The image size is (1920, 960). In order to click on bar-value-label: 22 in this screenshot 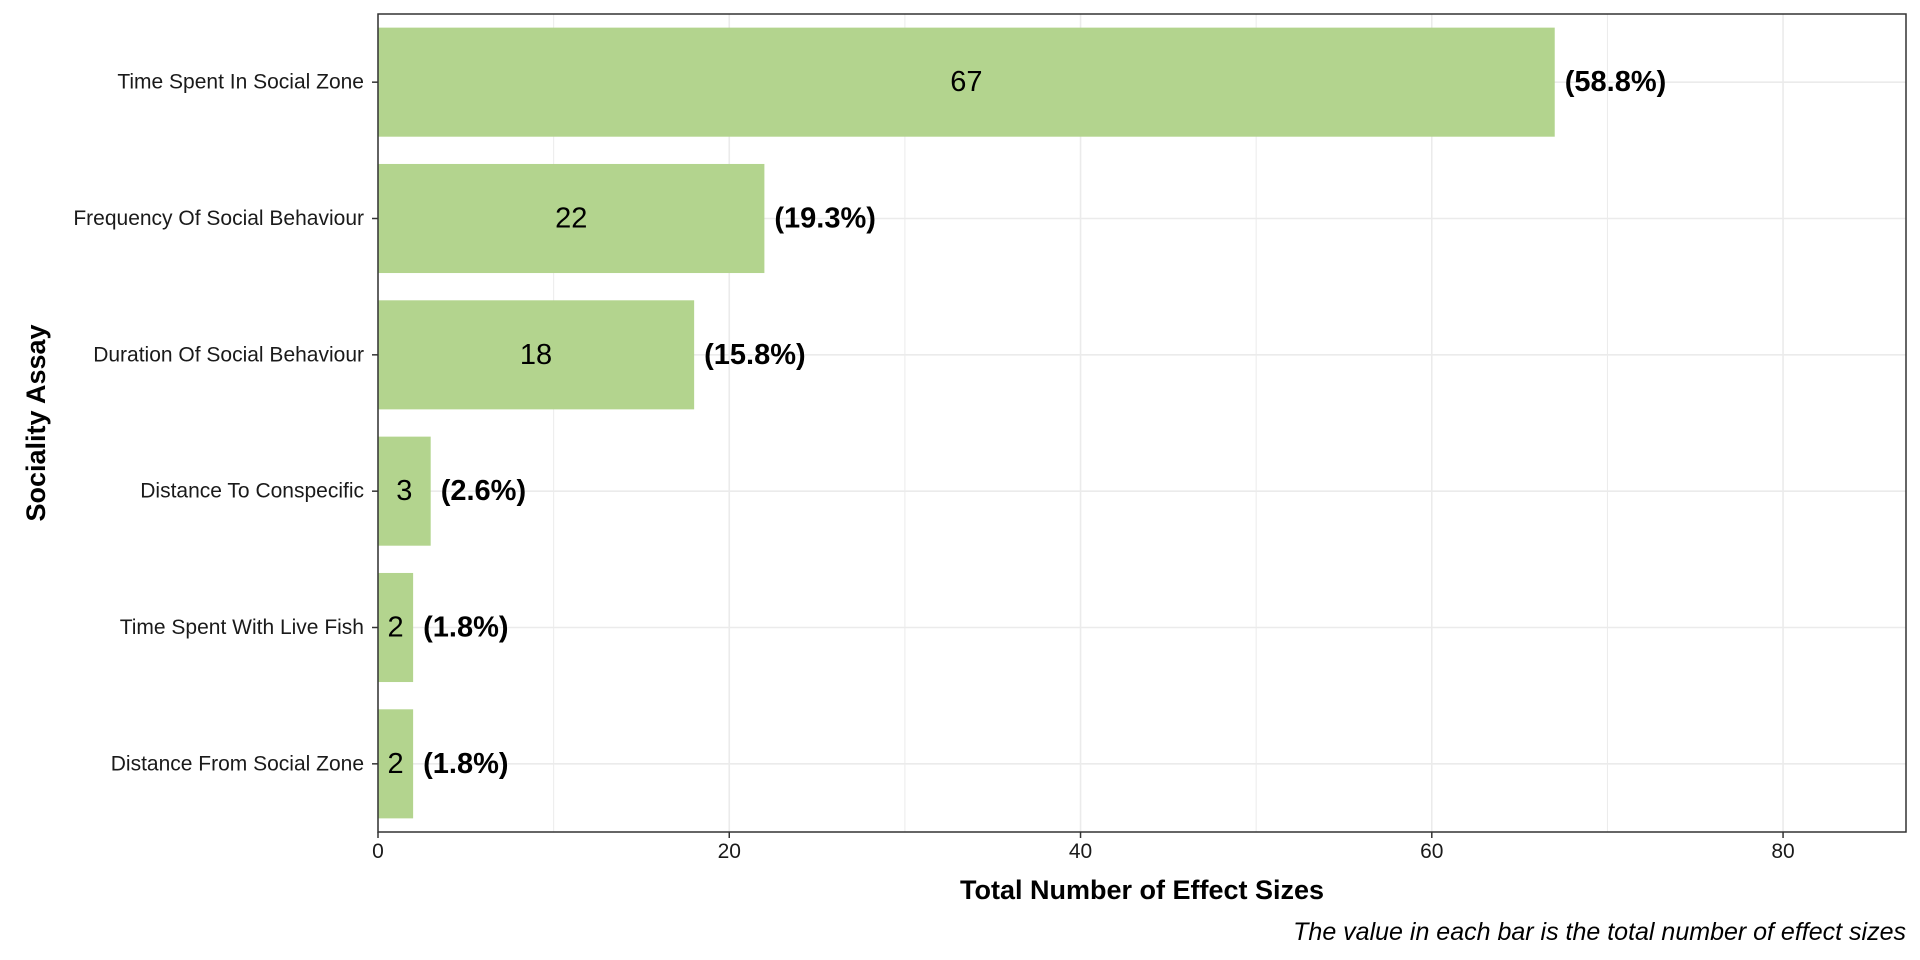, I will do `click(571, 219)`.